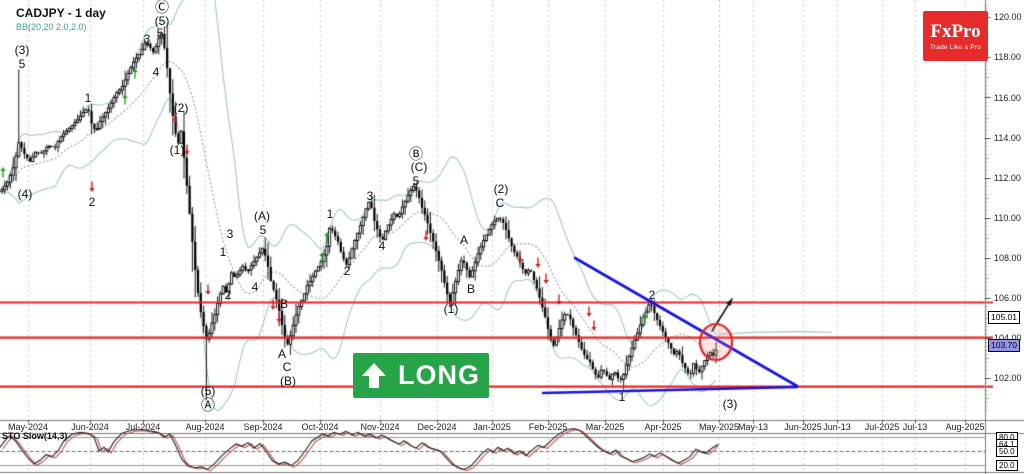 The width and height of the screenshot is (1024, 474). Describe the element at coordinates (162, 7) in the screenshot. I see `wave-count-label: Ⓒ` at that location.